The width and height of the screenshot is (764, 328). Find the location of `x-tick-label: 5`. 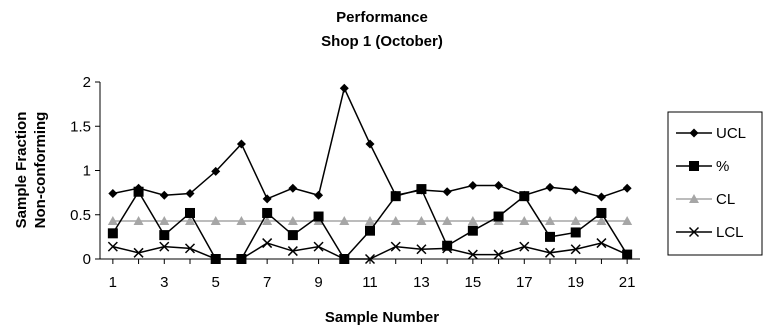

x-tick-label: 5 is located at coordinates (216, 282).